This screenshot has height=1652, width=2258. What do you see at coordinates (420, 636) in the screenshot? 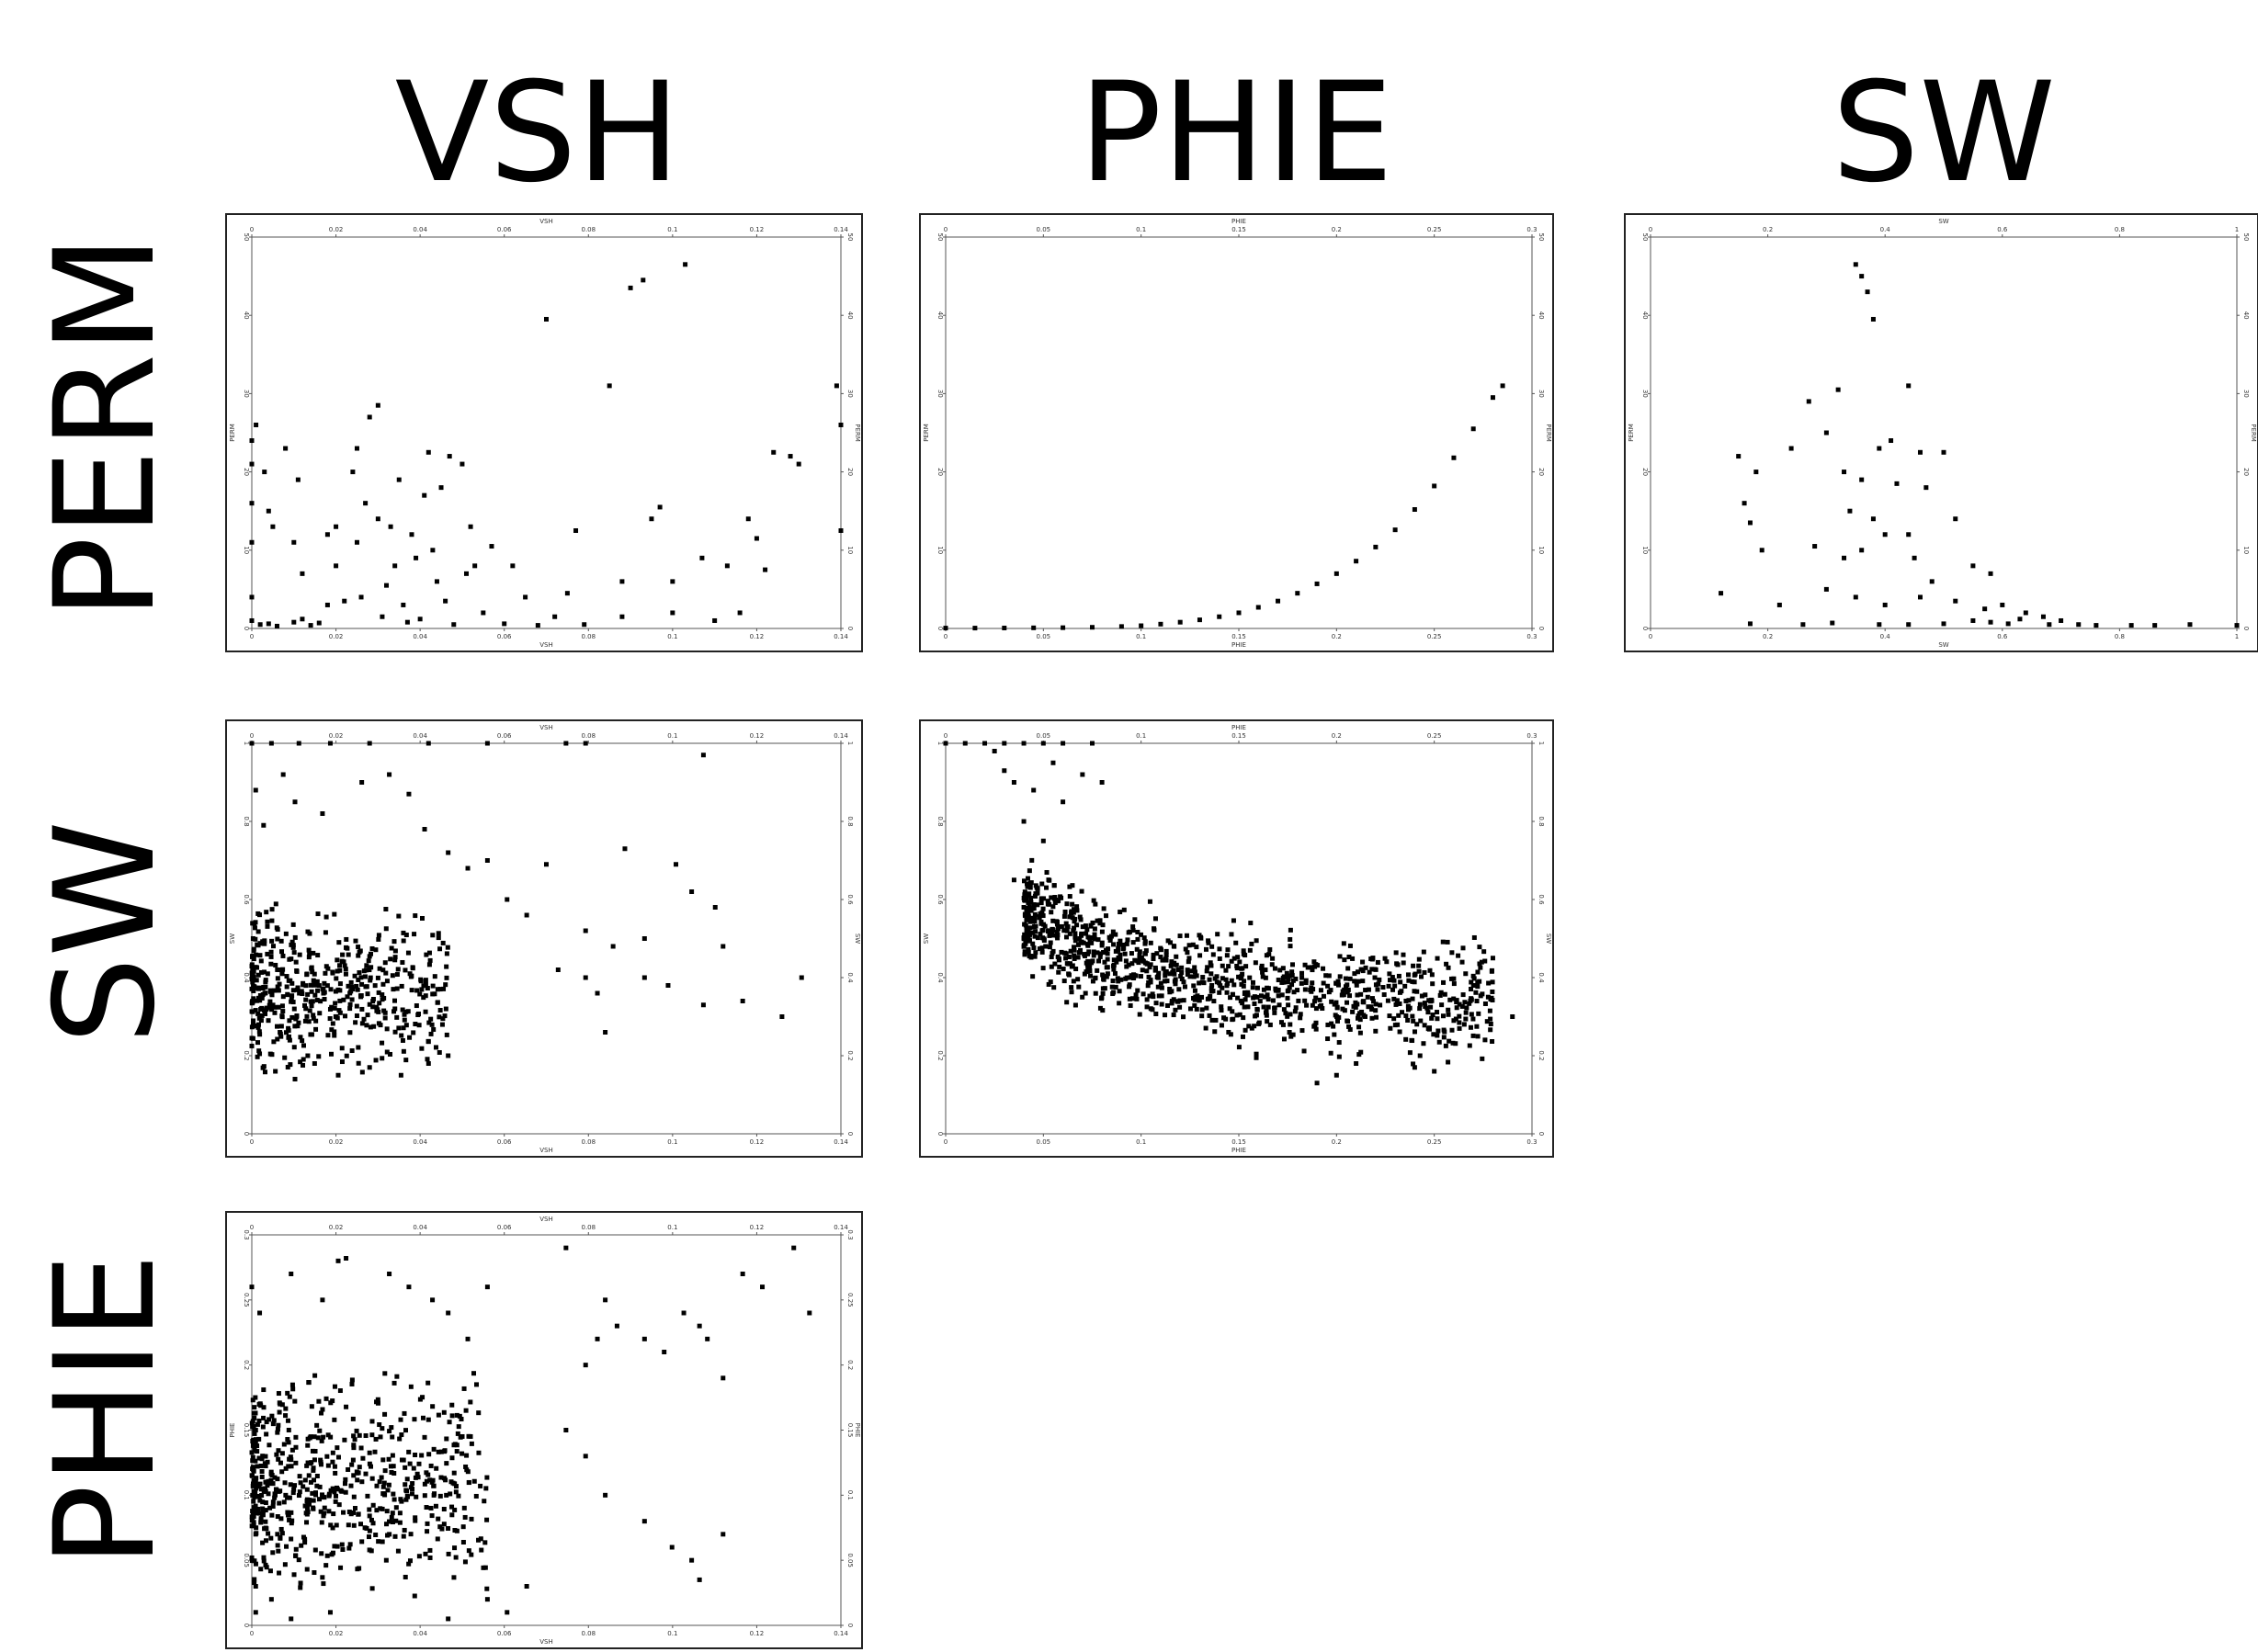
I see `x-tick-label: 0.04` at bounding box center [420, 636].